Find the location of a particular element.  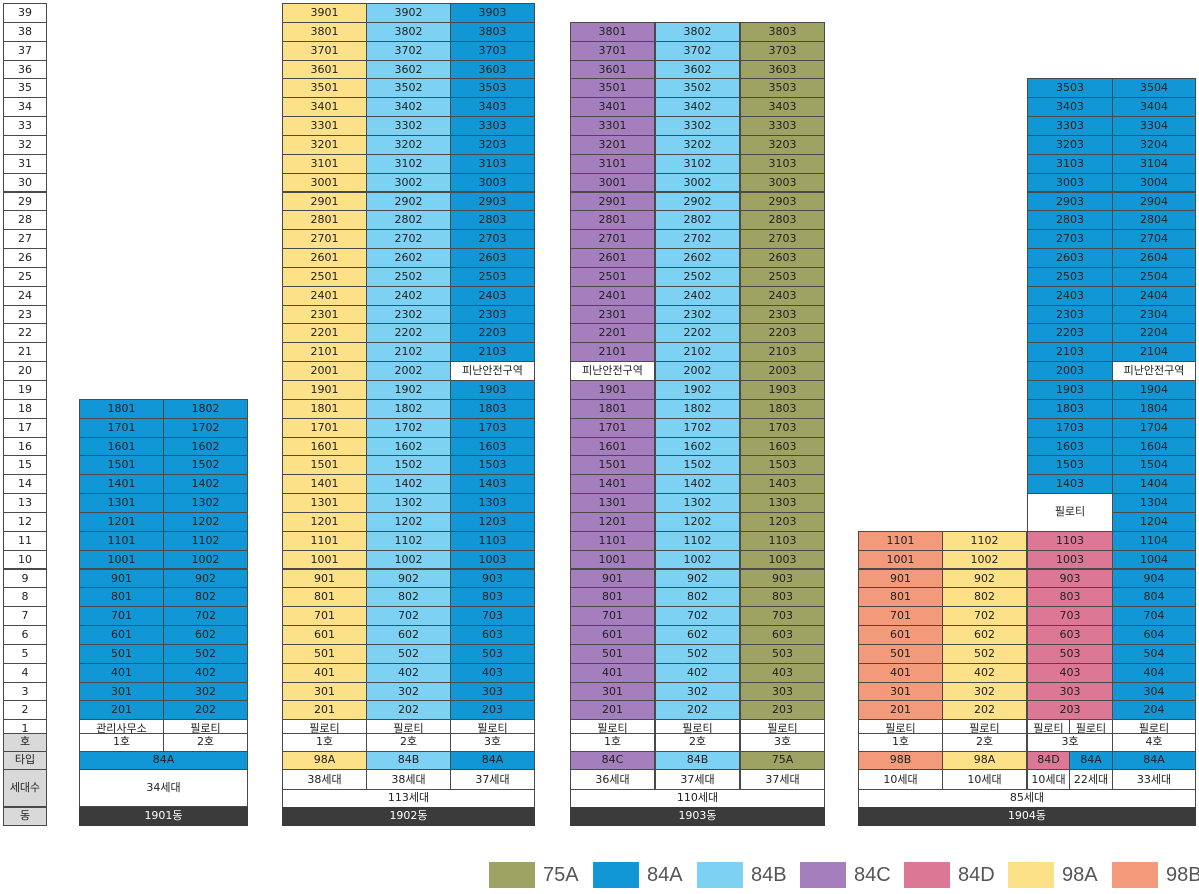

type-header: 타입 is located at coordinates (25, 760).